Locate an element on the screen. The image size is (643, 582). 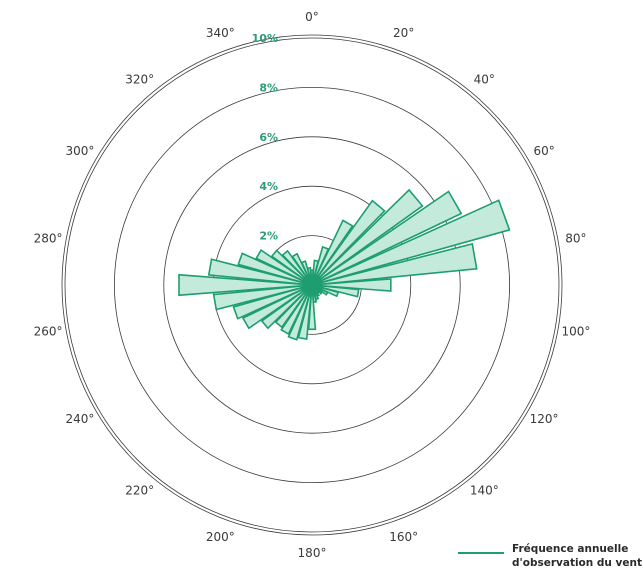
petal-70deg is located at coordinates (411, 242).